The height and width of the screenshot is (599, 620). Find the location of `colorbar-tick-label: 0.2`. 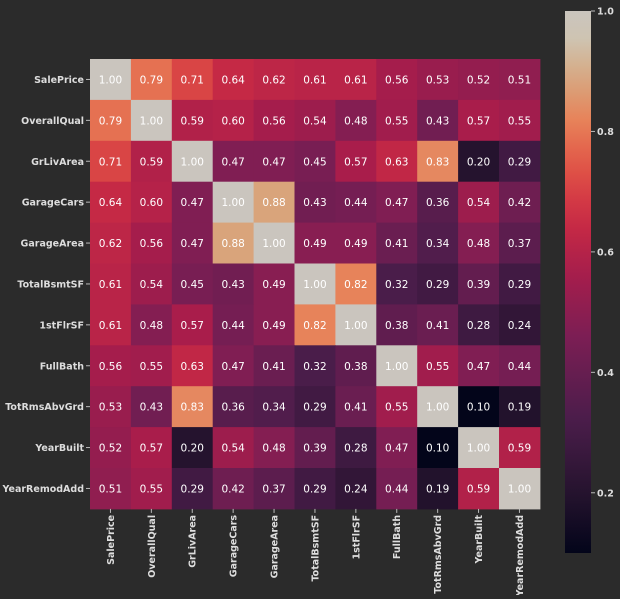

colorbar-tick-label: 0.2 is located at coordinates (605, 493).